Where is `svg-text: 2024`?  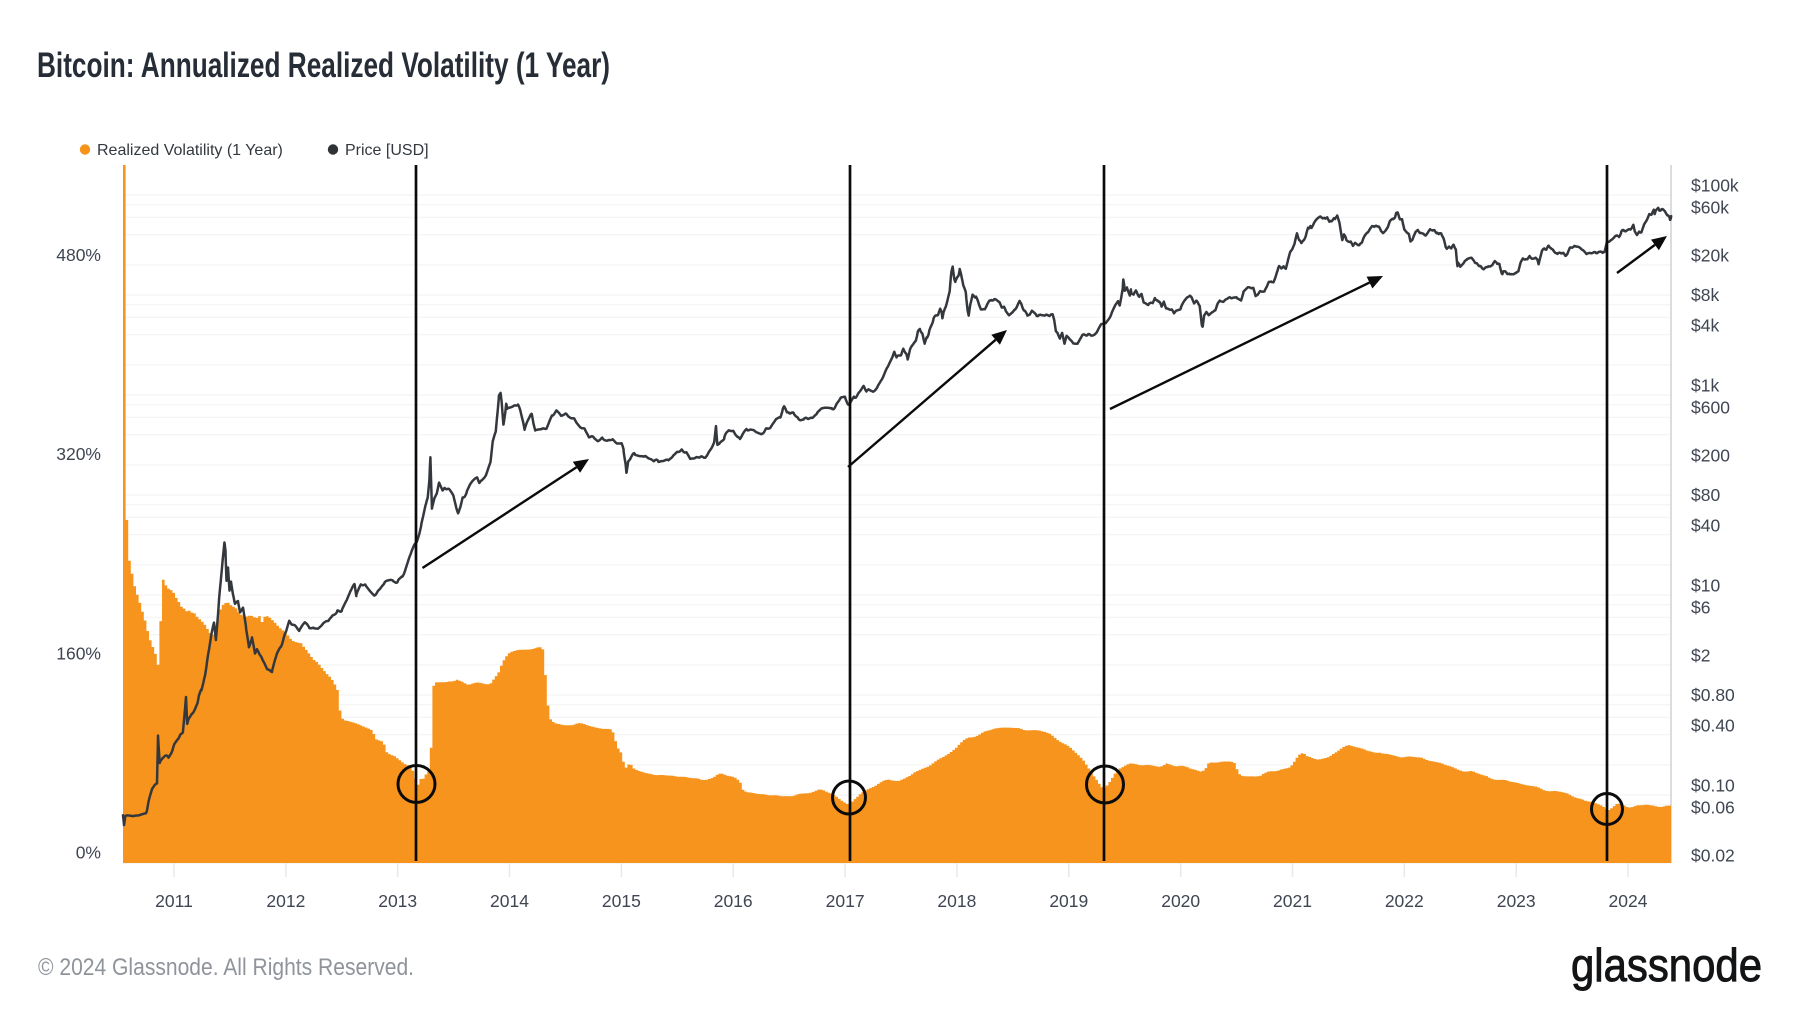 svg-text: 2024 is located at coordinates (1628, 901).